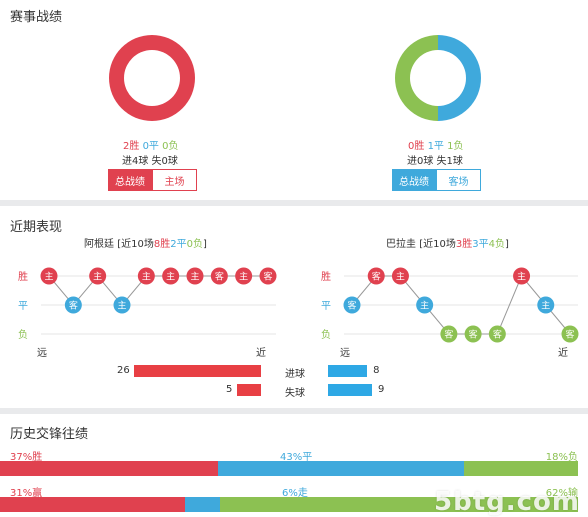 This screenshot has height=517, width=588. What do you see at coordinates (326, 277) in the screenshot?
I see `away-axis-label-W: 胜` at bounding box center [326, 277].